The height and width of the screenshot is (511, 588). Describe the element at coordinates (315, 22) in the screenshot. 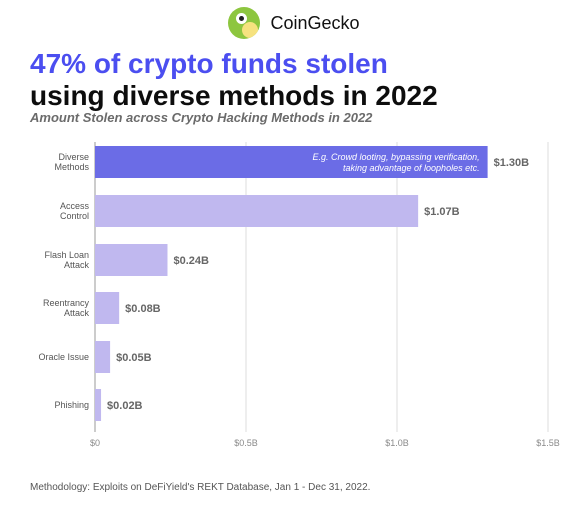

I see `brand-name: CoinGecko` at that location.